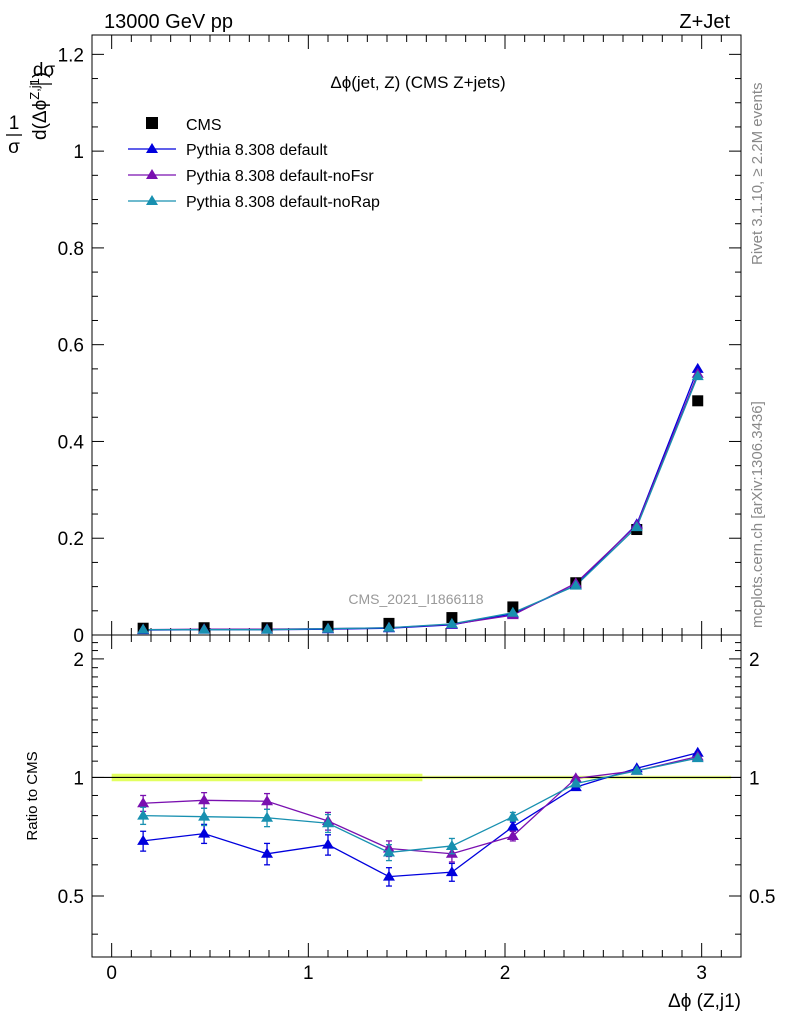 The width and height of the screenshot is (786, 1024). Describe the element at coordinates (44, 70) in the screenshot. I see `svg-text: dσ` at that location.